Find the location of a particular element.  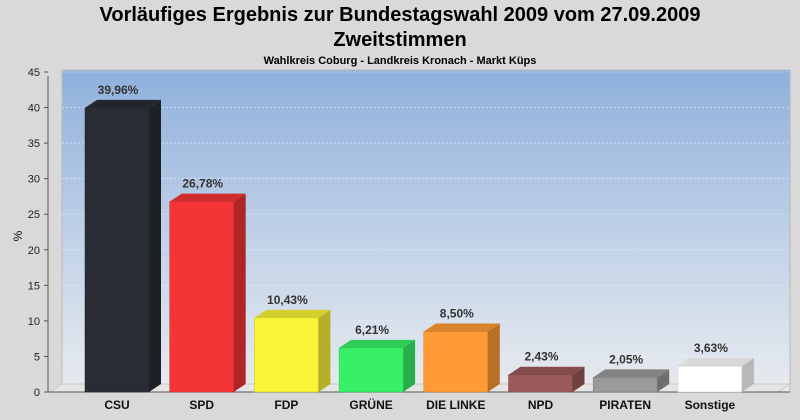

y-tick-label: 25 is located at coordinates (34, 215).